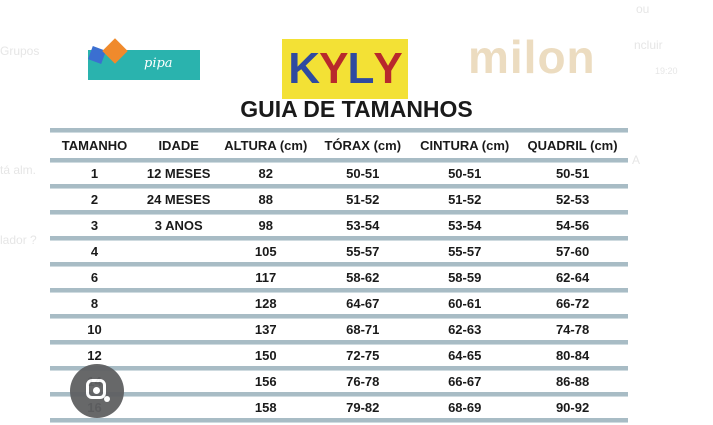 This screenshot has width=713, height=425. Describe the element at coordinates (363, 381) in the screenshot. I see `table-cell: 76-78` at that location.